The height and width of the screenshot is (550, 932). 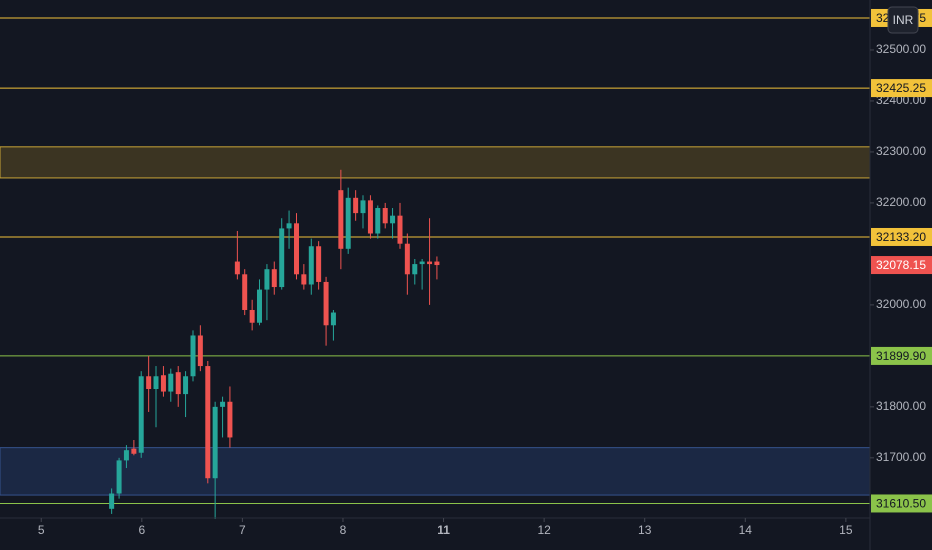 What do you see at coordinates (901, 151) in the screenshot?
I see `y-tick-label: 32300.00` at bounding box center [901, 151].